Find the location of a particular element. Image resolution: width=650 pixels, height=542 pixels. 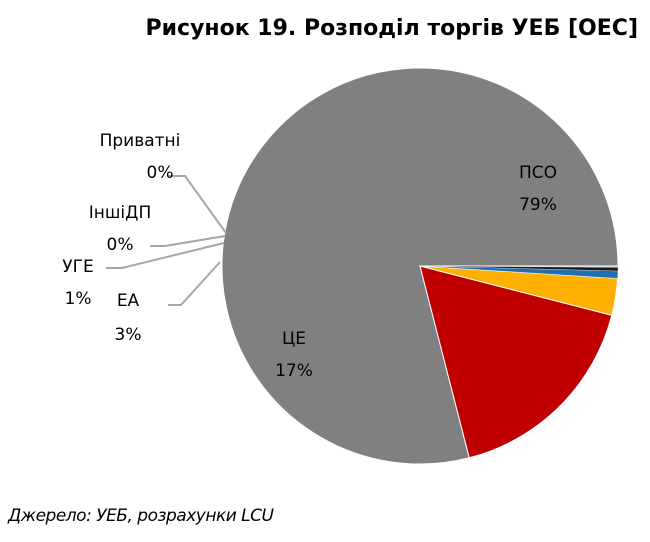

chart-title: Рисунок 19. Розподіл торгів УЕБ [OEC] is located at coordinates (391, 28).